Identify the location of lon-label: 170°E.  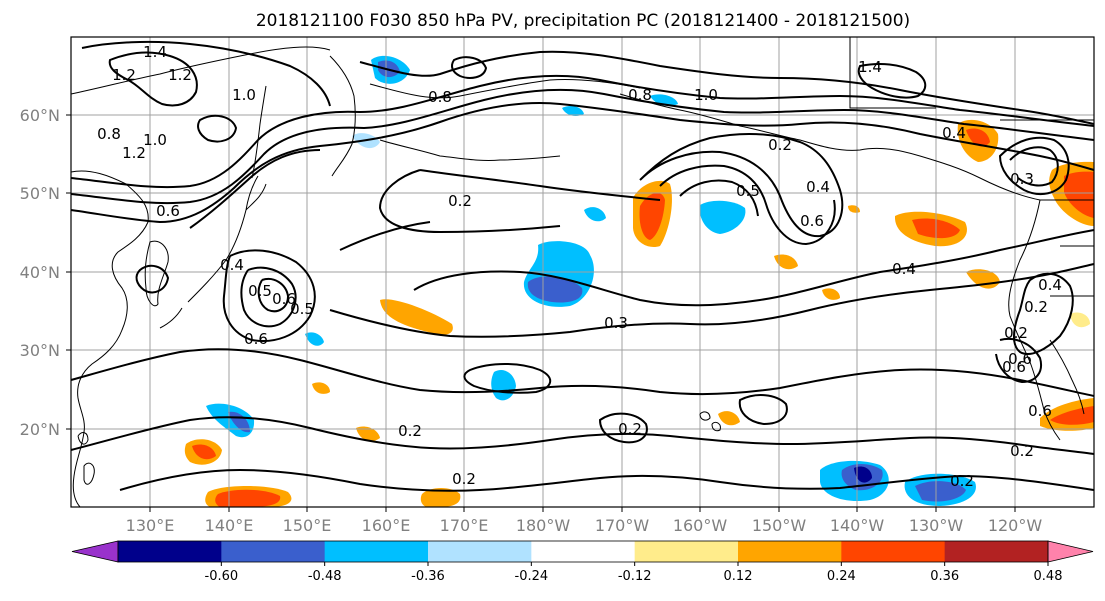
(464, 525).